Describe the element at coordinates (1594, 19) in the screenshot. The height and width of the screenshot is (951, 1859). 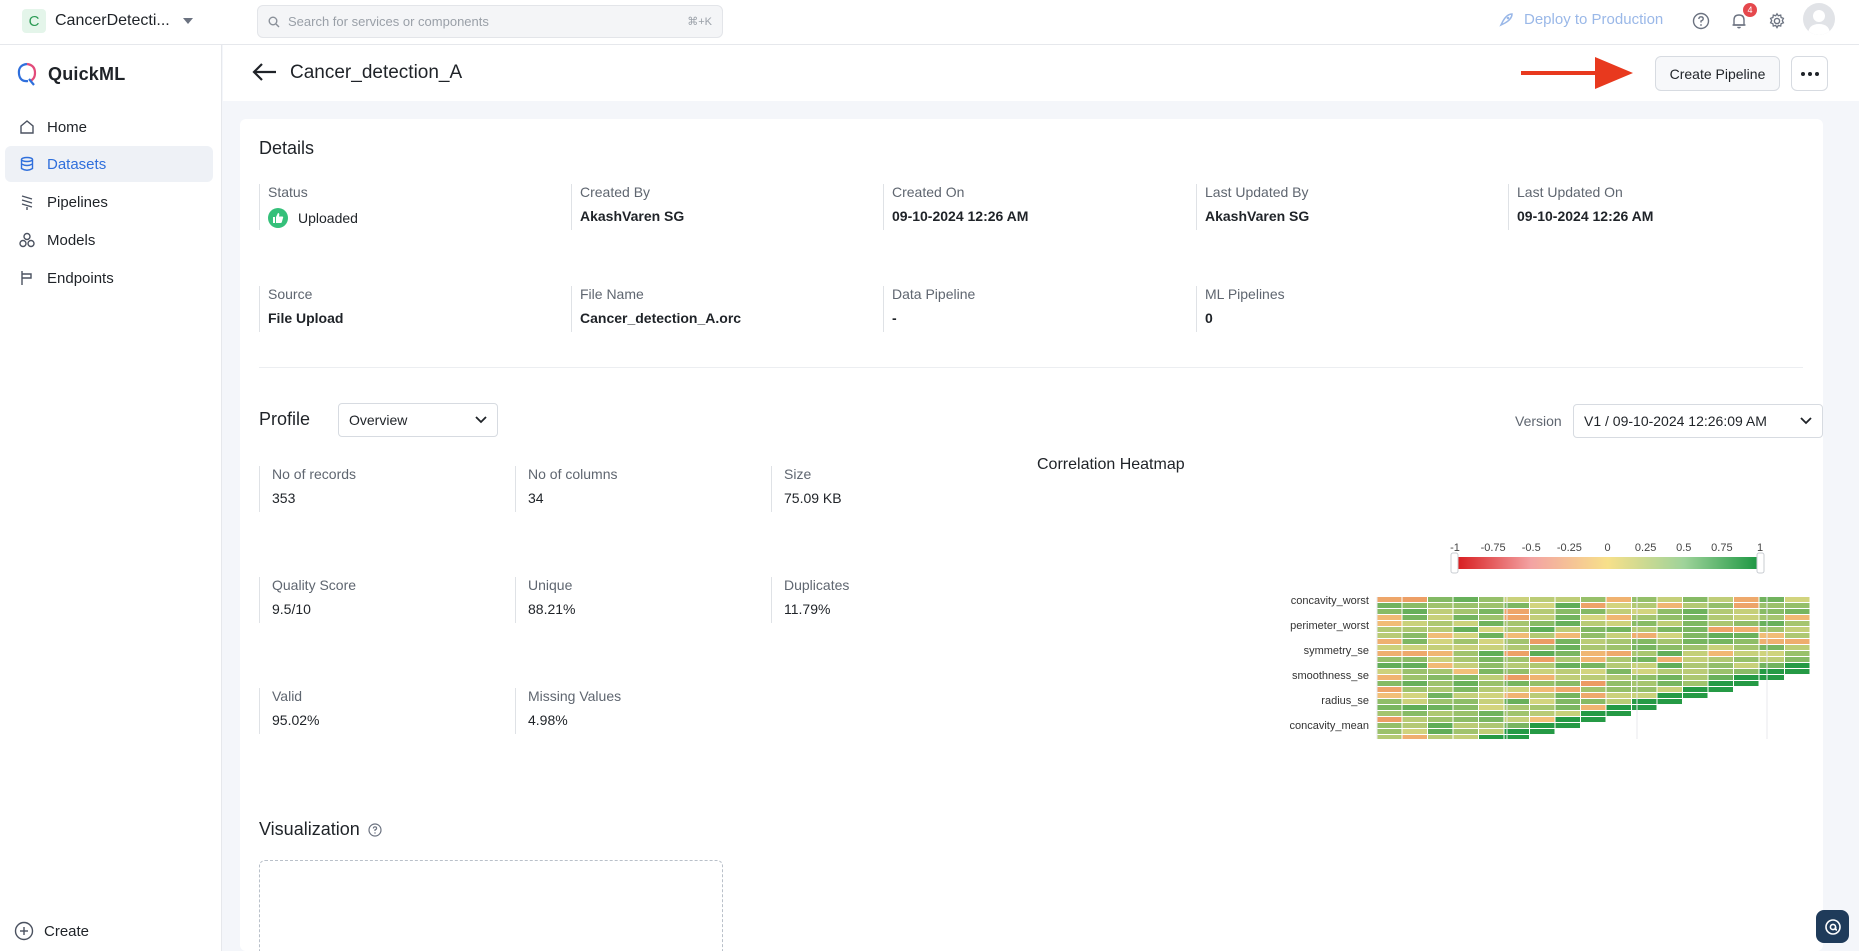
I see `deploy-label: Deploy to Production` at that location.